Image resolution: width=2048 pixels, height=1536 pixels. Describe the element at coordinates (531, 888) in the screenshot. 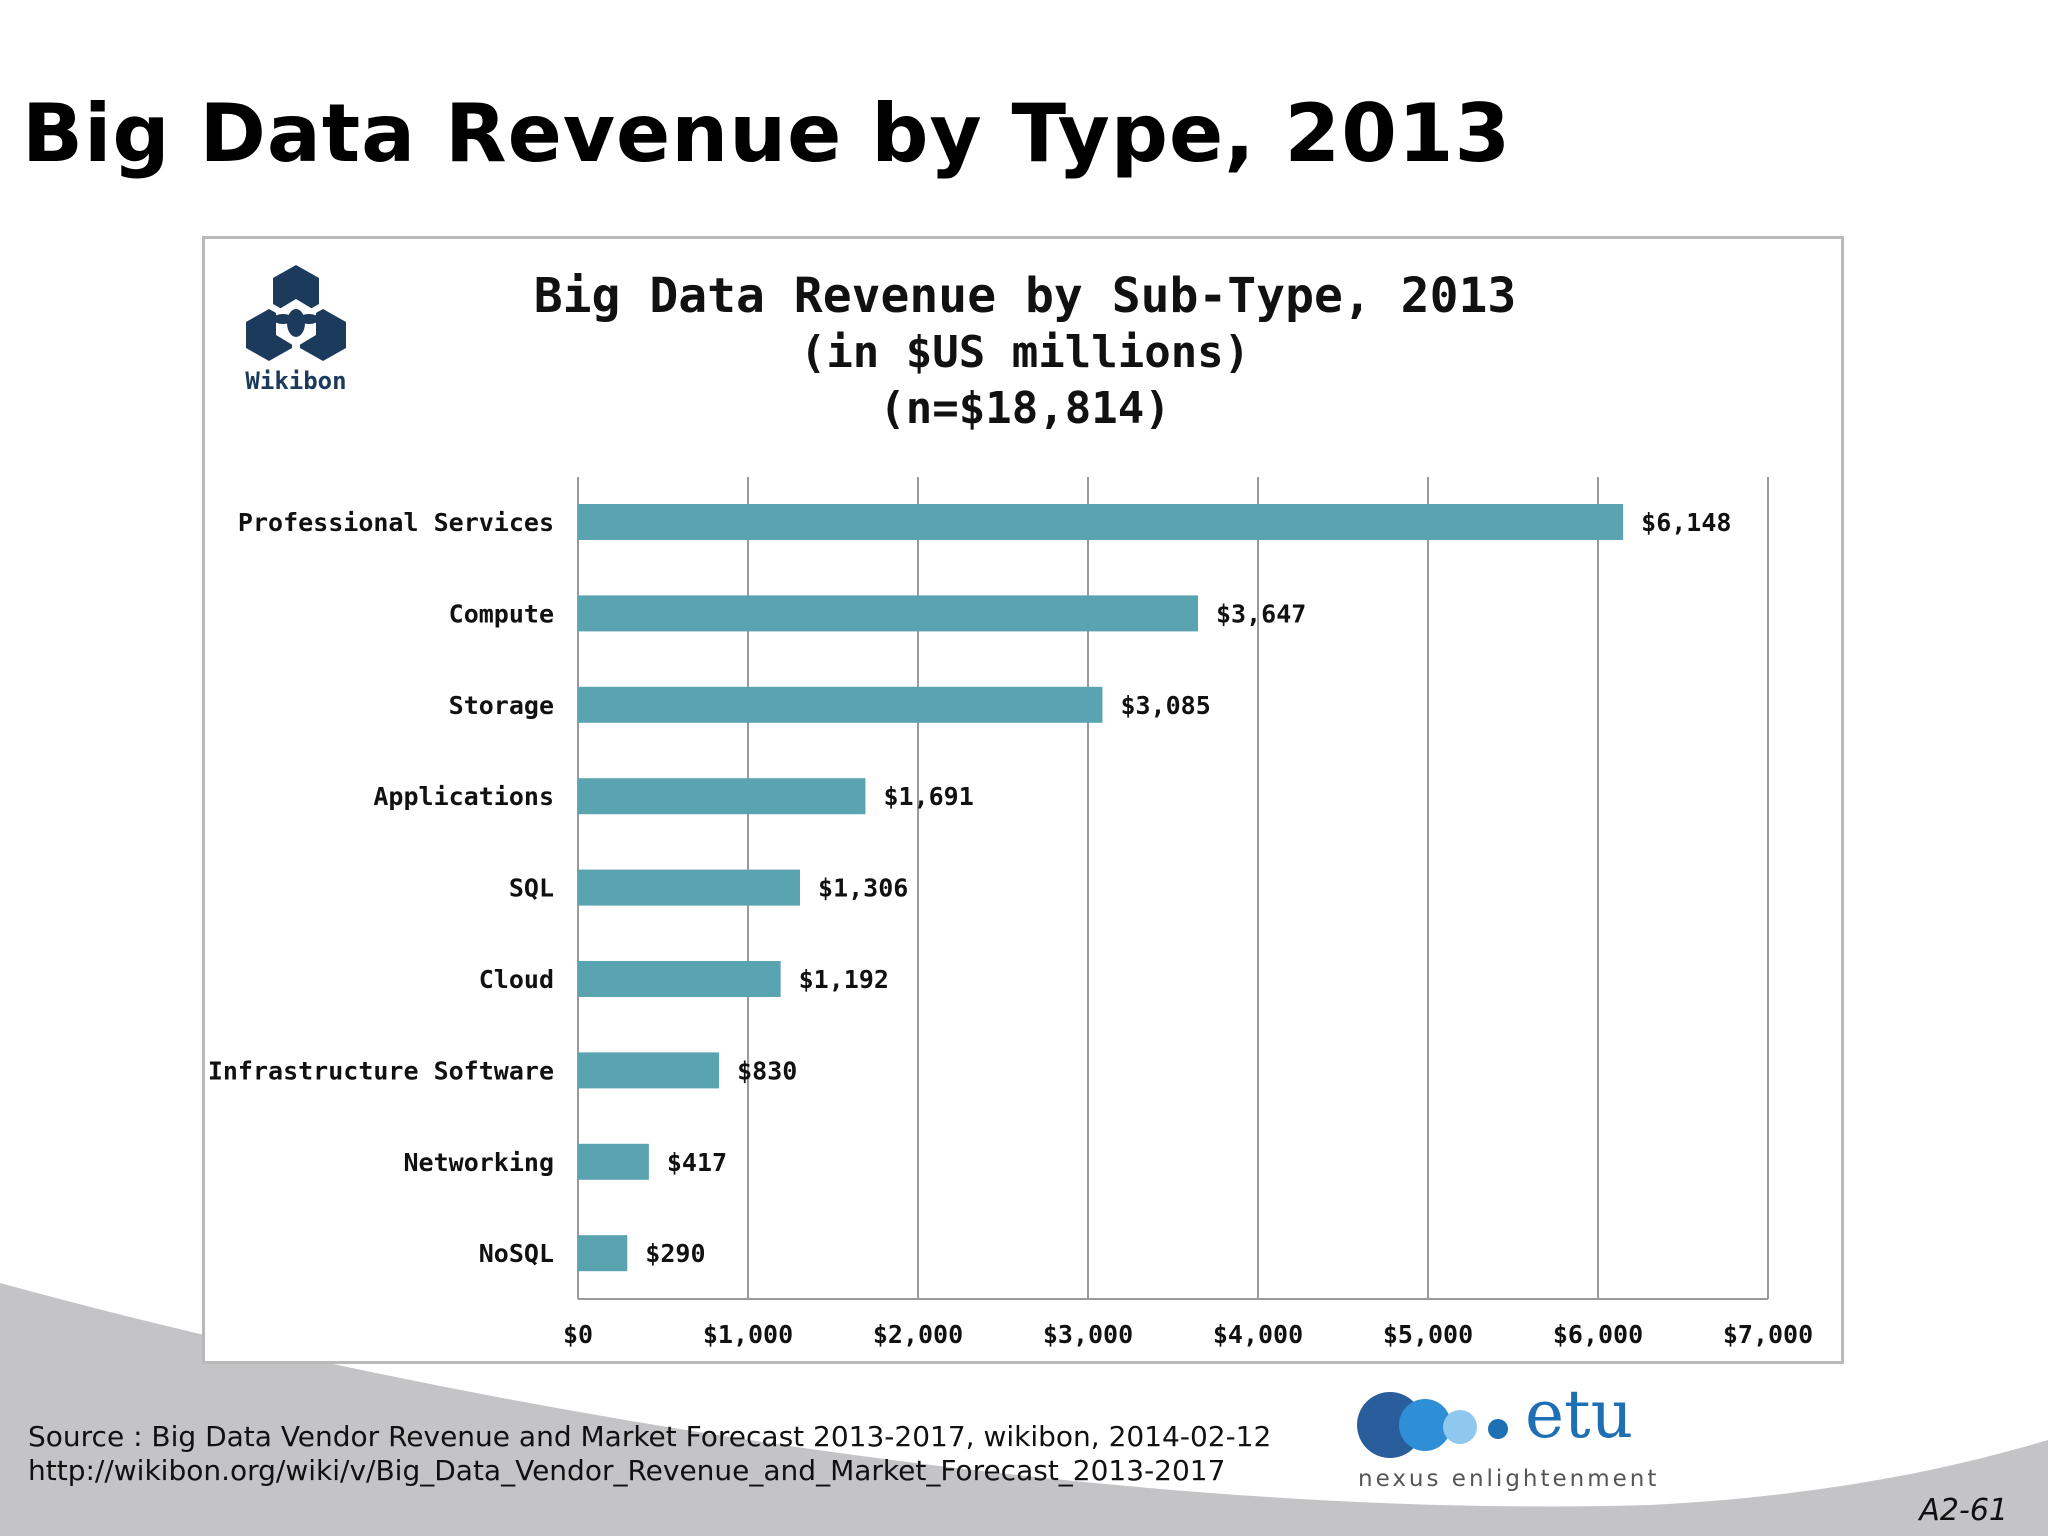

I see `category-label: SQL` at that location.